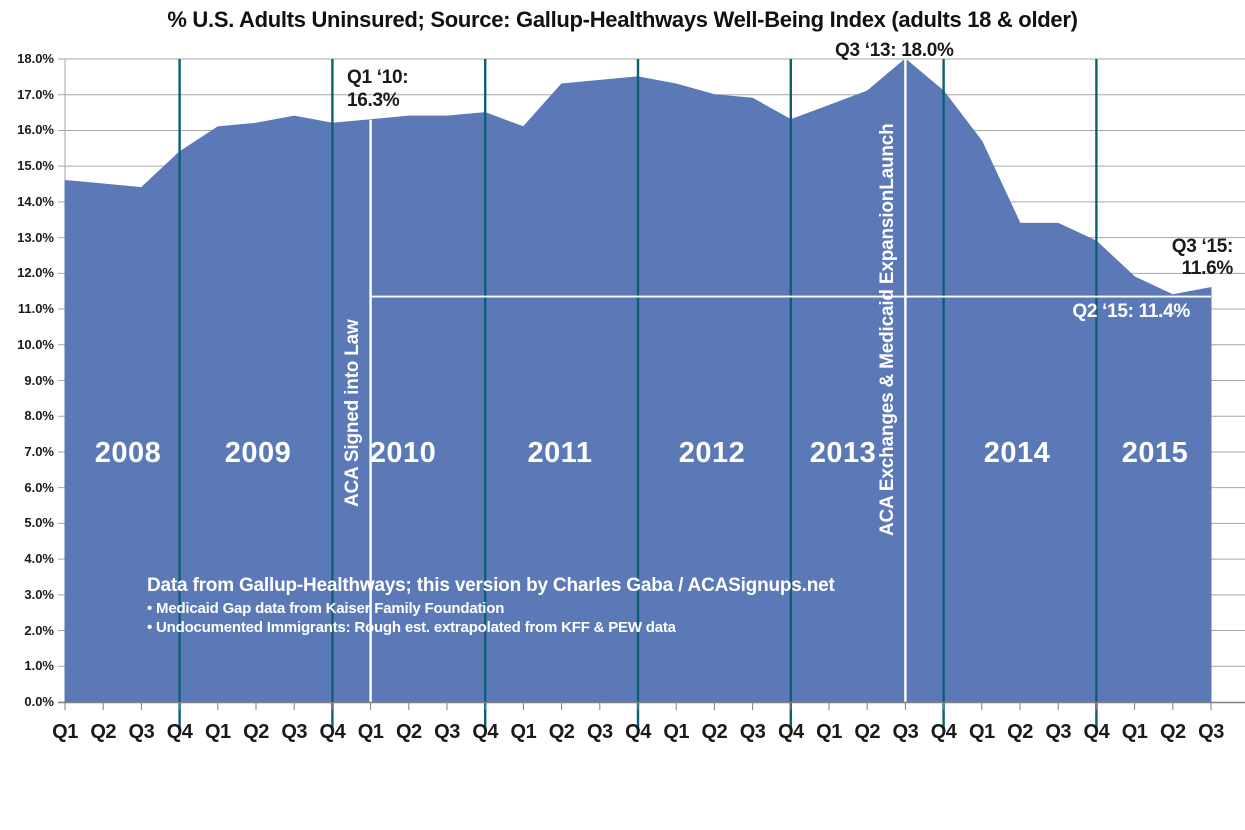 The height and width of the screenshot is (830, 1245). What do you see at coordinates (39, 594) in the screenshot?
I see `y-axis-label: 3.0%` at bounding box center [39, 594].